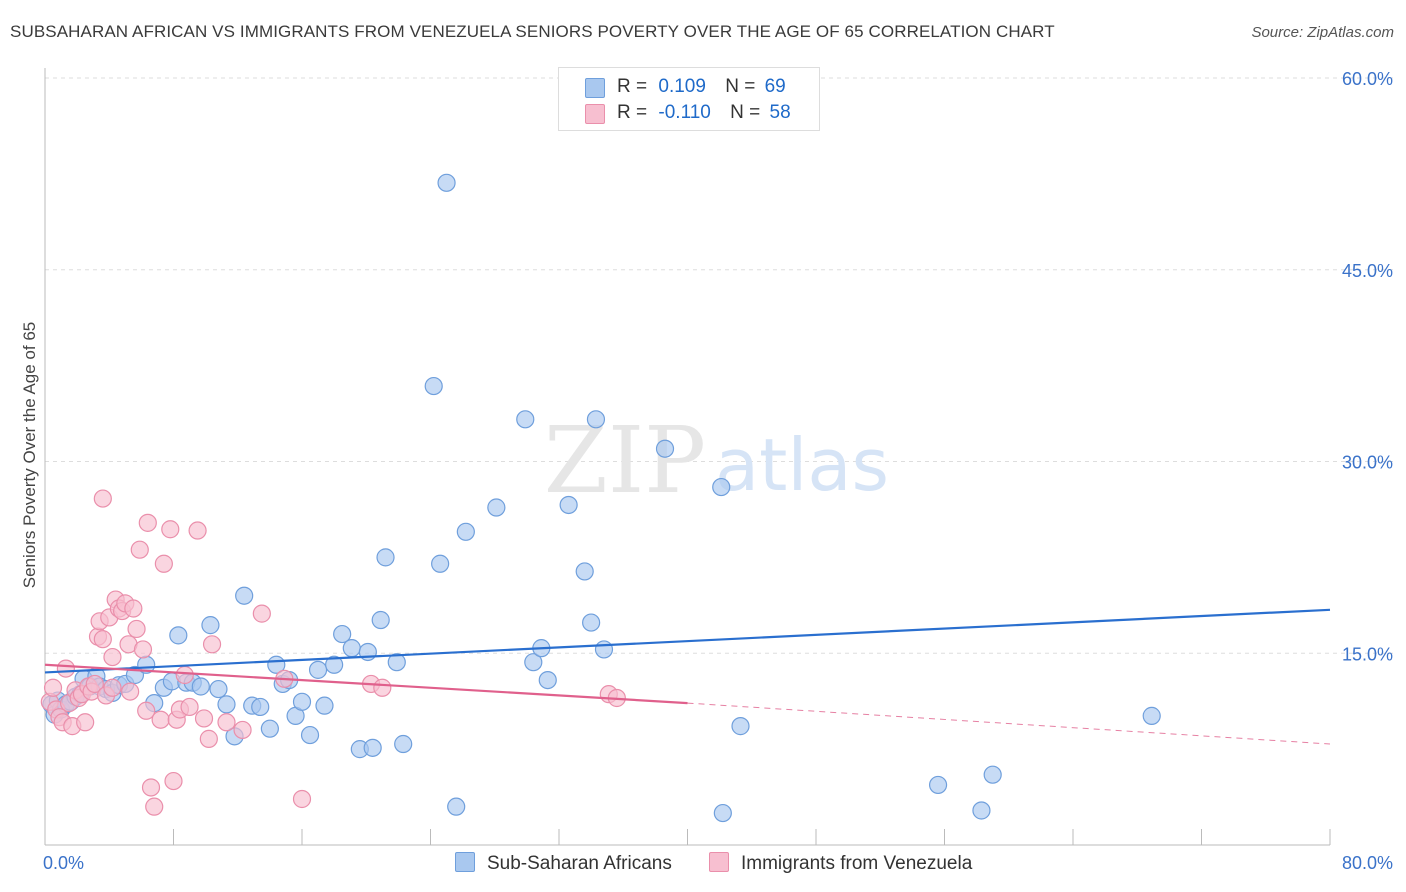 The height and width of the screenshot is (892, 1406). Describe the element at coordinates (775, 86) in the screenshot. I see `legend-n-value-1: 69` at that location.